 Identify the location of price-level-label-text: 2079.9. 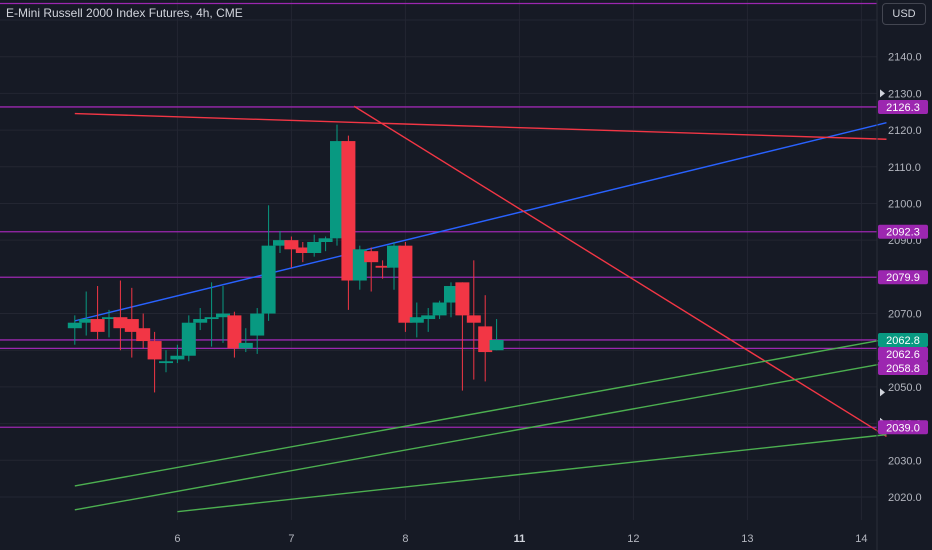
(903, 278).